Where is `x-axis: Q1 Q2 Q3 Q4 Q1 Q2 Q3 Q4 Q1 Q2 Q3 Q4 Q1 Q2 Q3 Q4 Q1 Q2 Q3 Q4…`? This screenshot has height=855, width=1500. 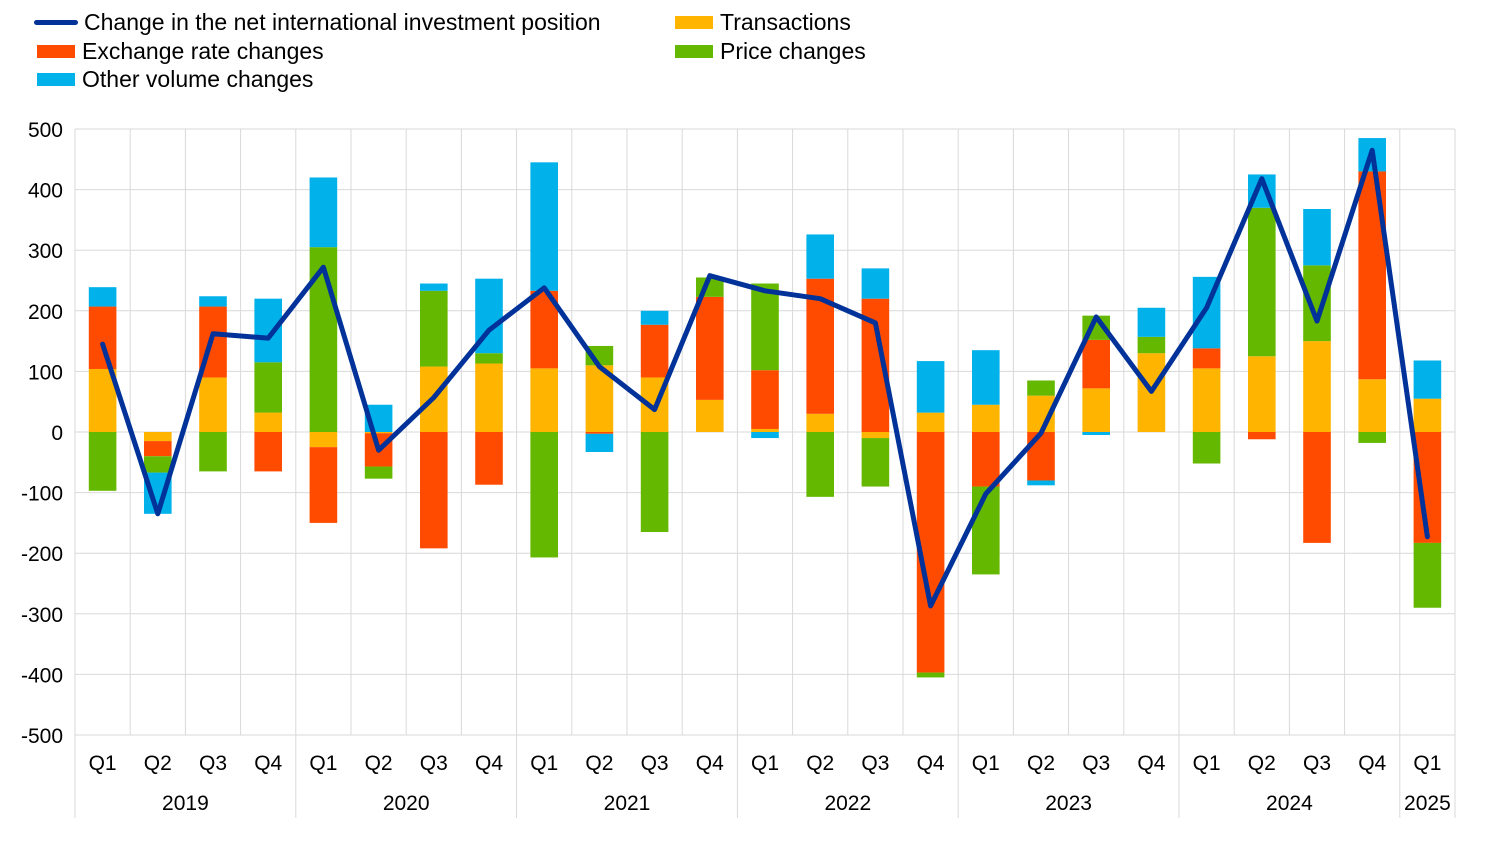 x-axis: Q1 Q2 Q3 Q4 Q1 Q2 Q3 Q4 Q1 Q2 Q3 Q4 Q1 Q2 Q3 Q4 Q1 Q2 Q3 Q4… is located at coordinates (765, 776).